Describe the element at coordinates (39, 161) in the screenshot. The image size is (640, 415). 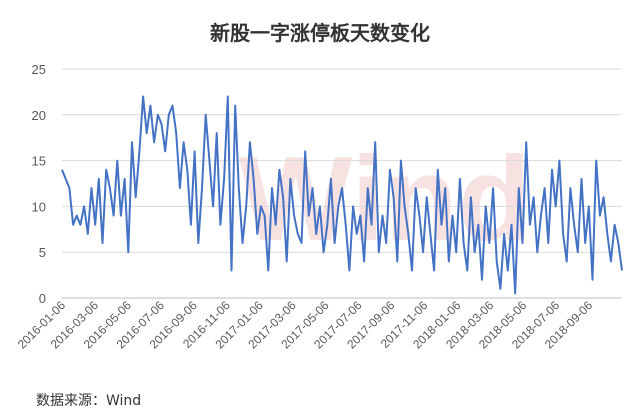
I see `y-tick-label: 15` at that location.